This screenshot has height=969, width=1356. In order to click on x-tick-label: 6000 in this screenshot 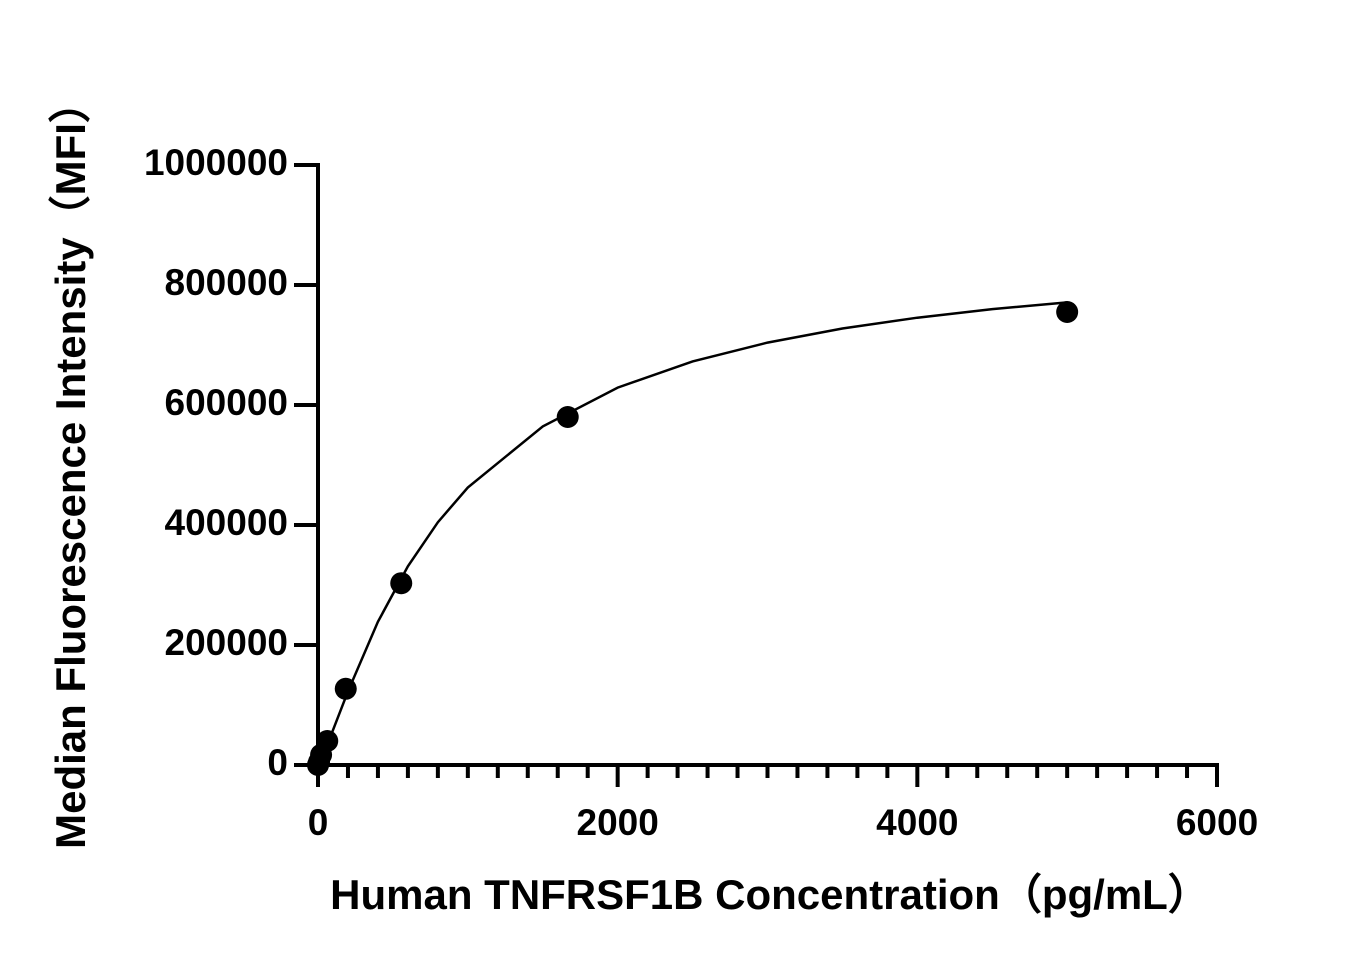, I will do `click(1217, 822)`.